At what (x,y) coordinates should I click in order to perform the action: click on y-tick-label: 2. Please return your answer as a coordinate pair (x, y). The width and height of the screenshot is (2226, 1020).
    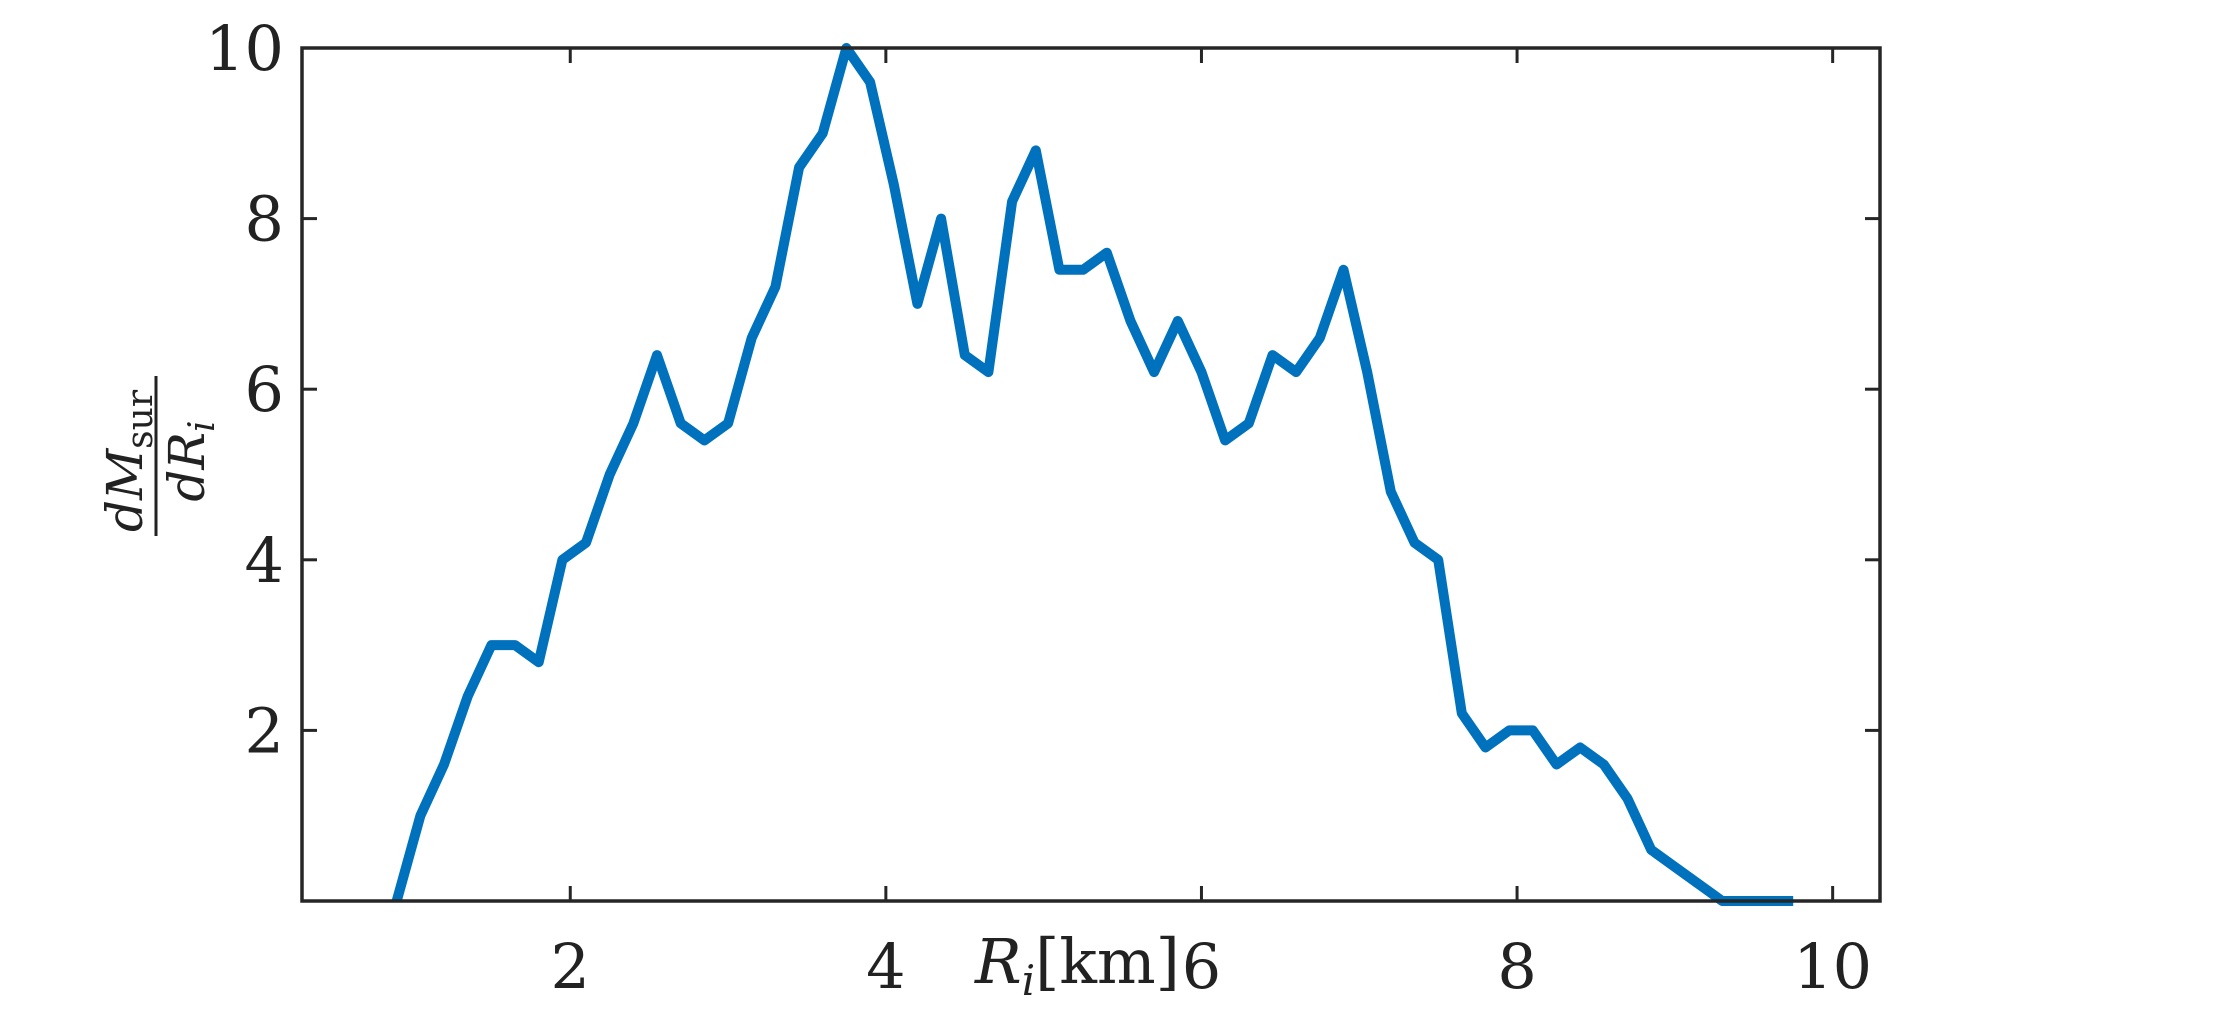
    Looking at the image, I should click on (264, 730).